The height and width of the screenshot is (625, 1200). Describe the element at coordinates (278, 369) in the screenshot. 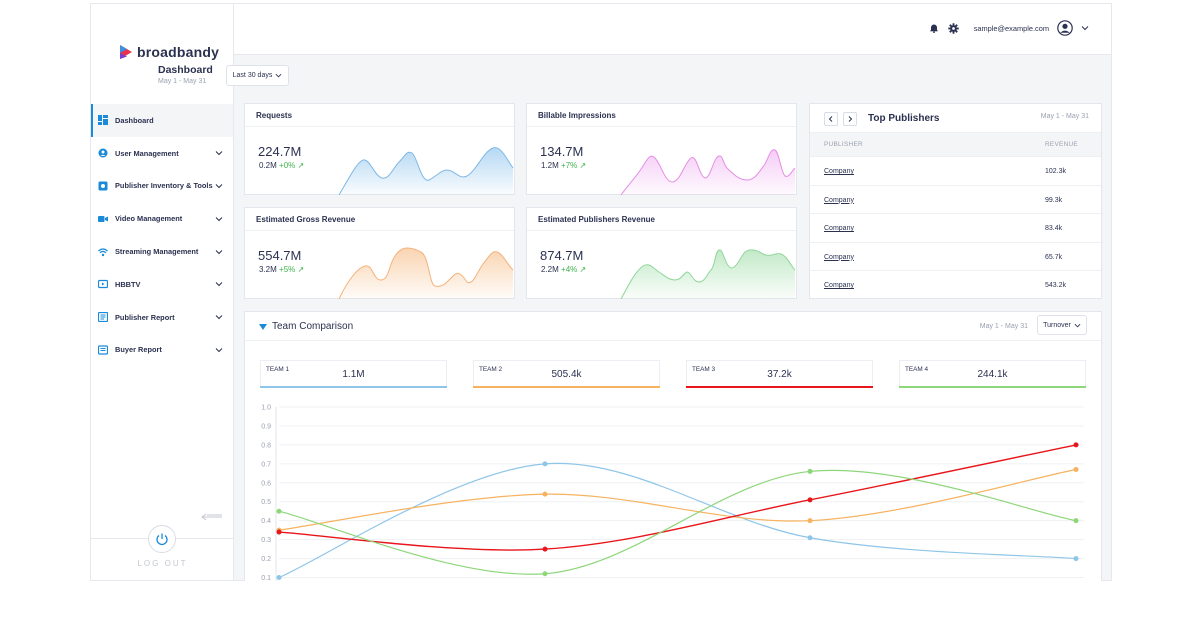

I see `team-name: TEAM 1` at that location.